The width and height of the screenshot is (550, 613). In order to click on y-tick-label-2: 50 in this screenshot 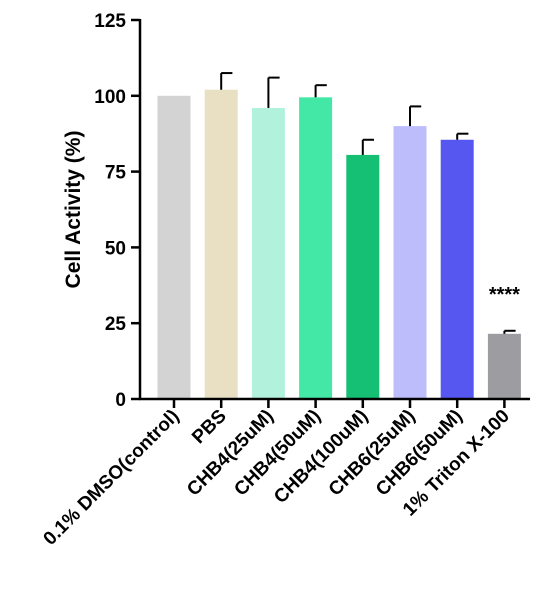, I will do `click(115, 248)`.